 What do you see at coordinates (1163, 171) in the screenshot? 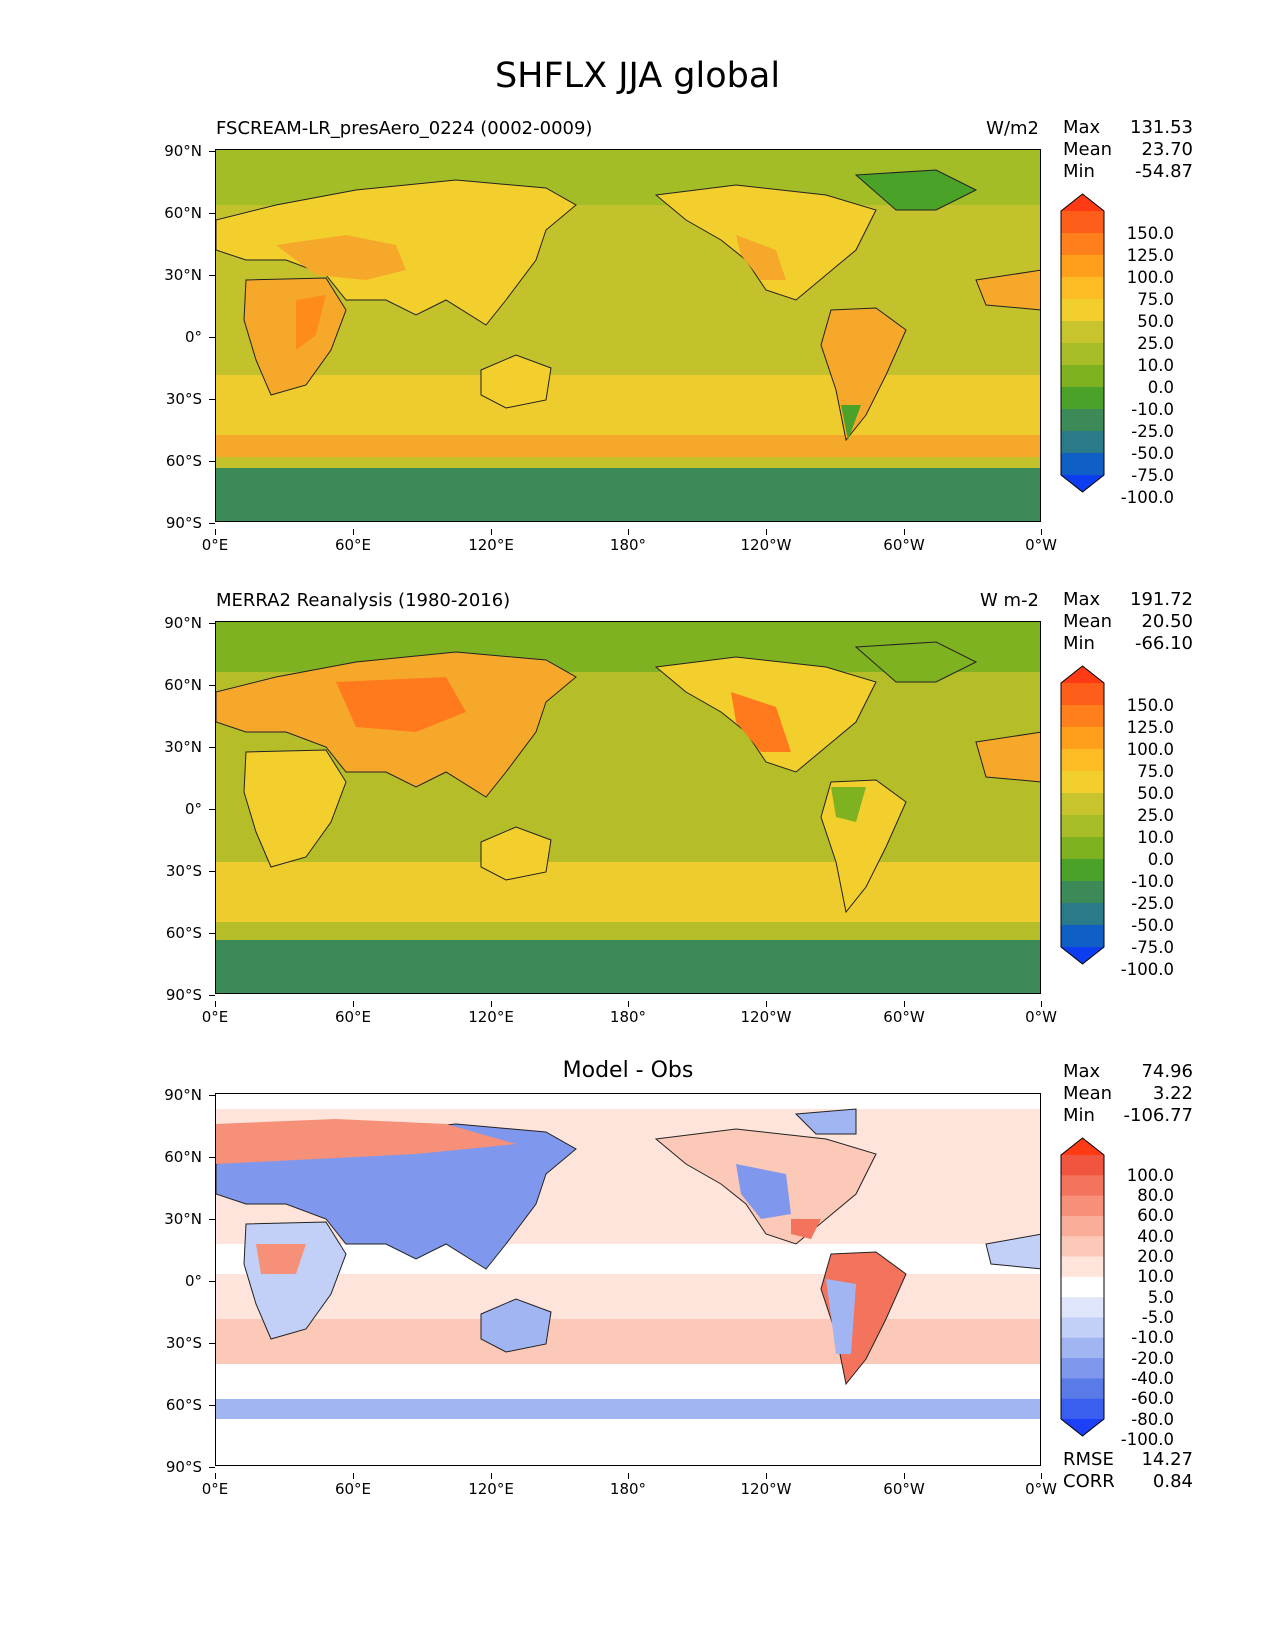
I see `stat-value: -54.87` at bounding box center [1163, 171].